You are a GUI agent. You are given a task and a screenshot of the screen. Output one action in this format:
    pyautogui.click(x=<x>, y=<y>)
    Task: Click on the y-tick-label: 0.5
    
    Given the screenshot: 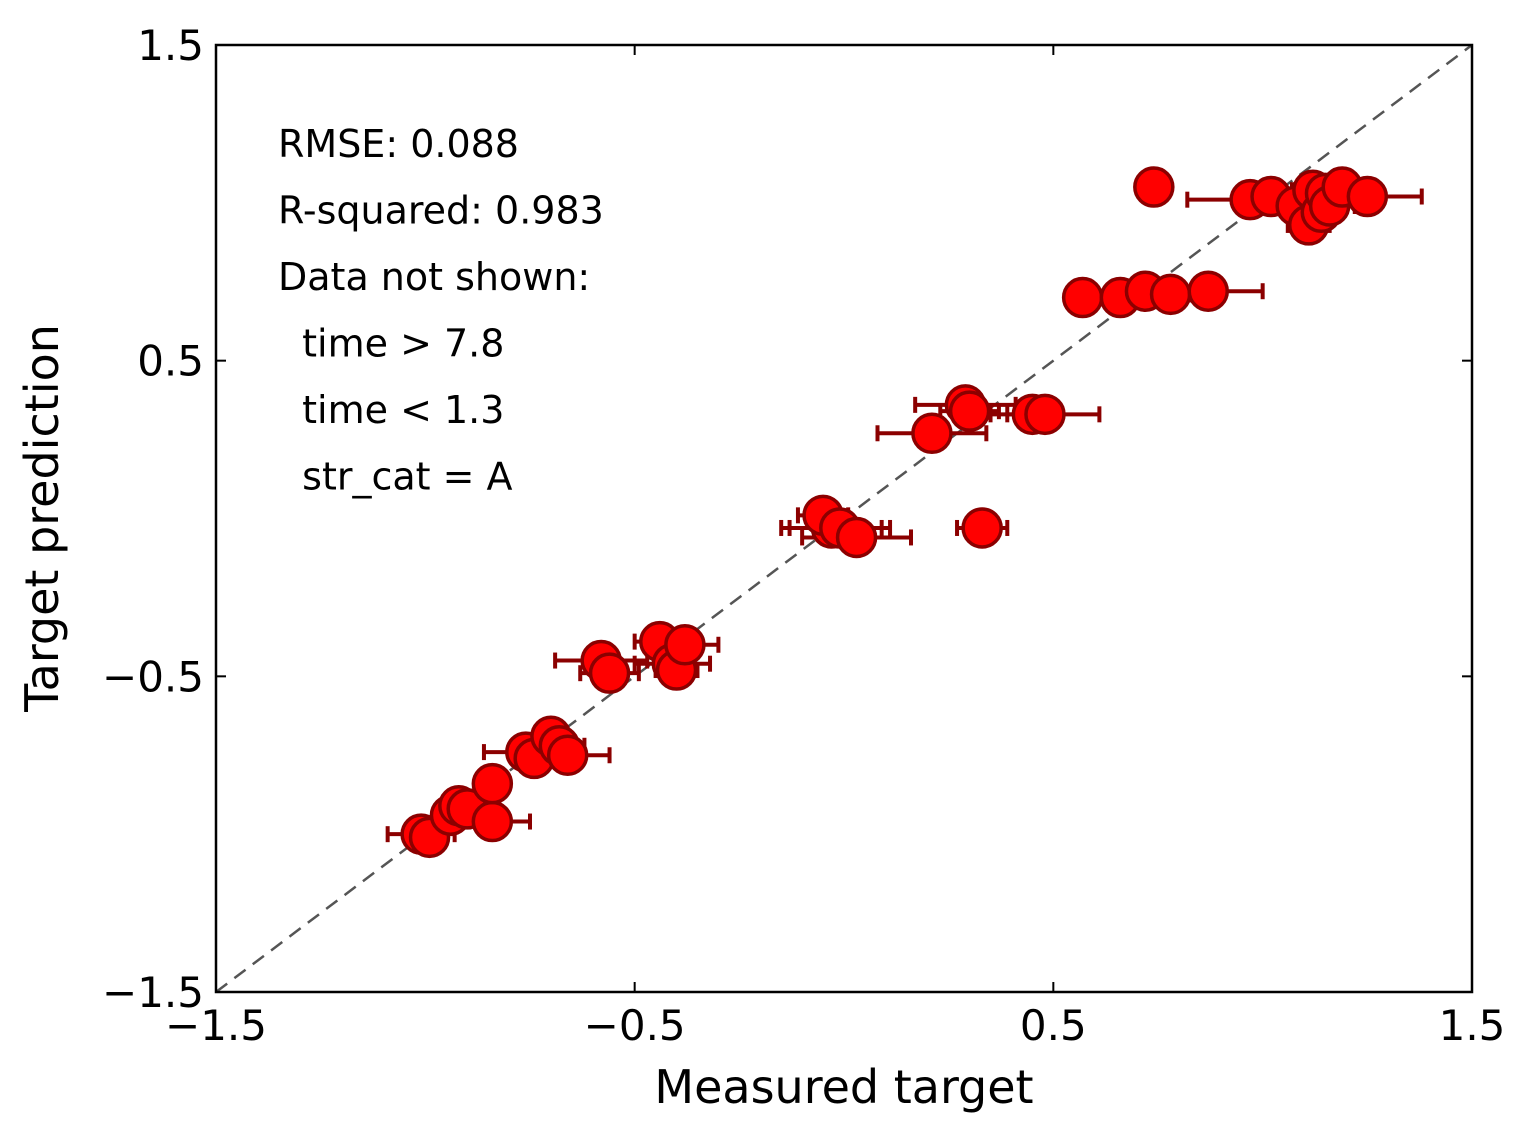 What is the action you would take?
    pyautogui.click(x=170, y=361)
    